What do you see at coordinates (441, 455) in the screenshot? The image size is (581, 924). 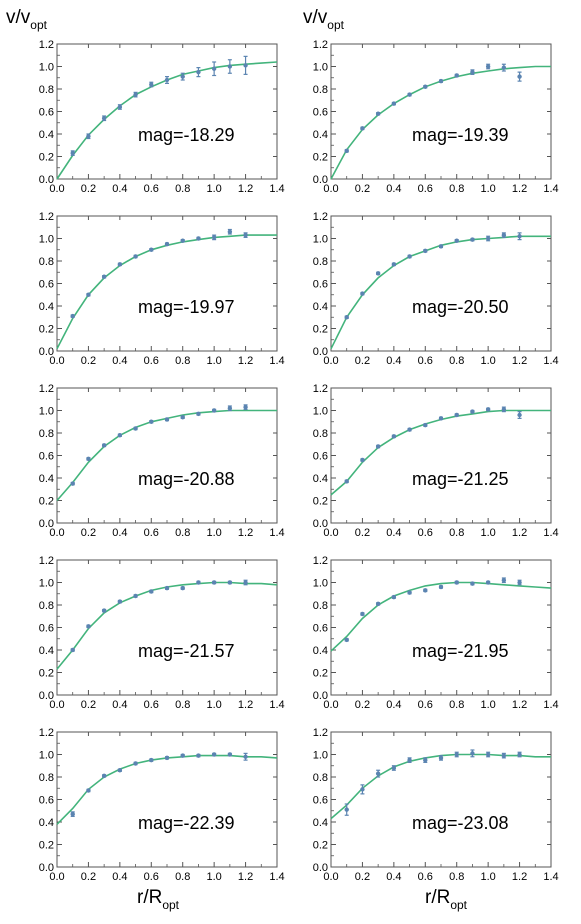 I see `plot-frame` at bounding box center [441, 455].